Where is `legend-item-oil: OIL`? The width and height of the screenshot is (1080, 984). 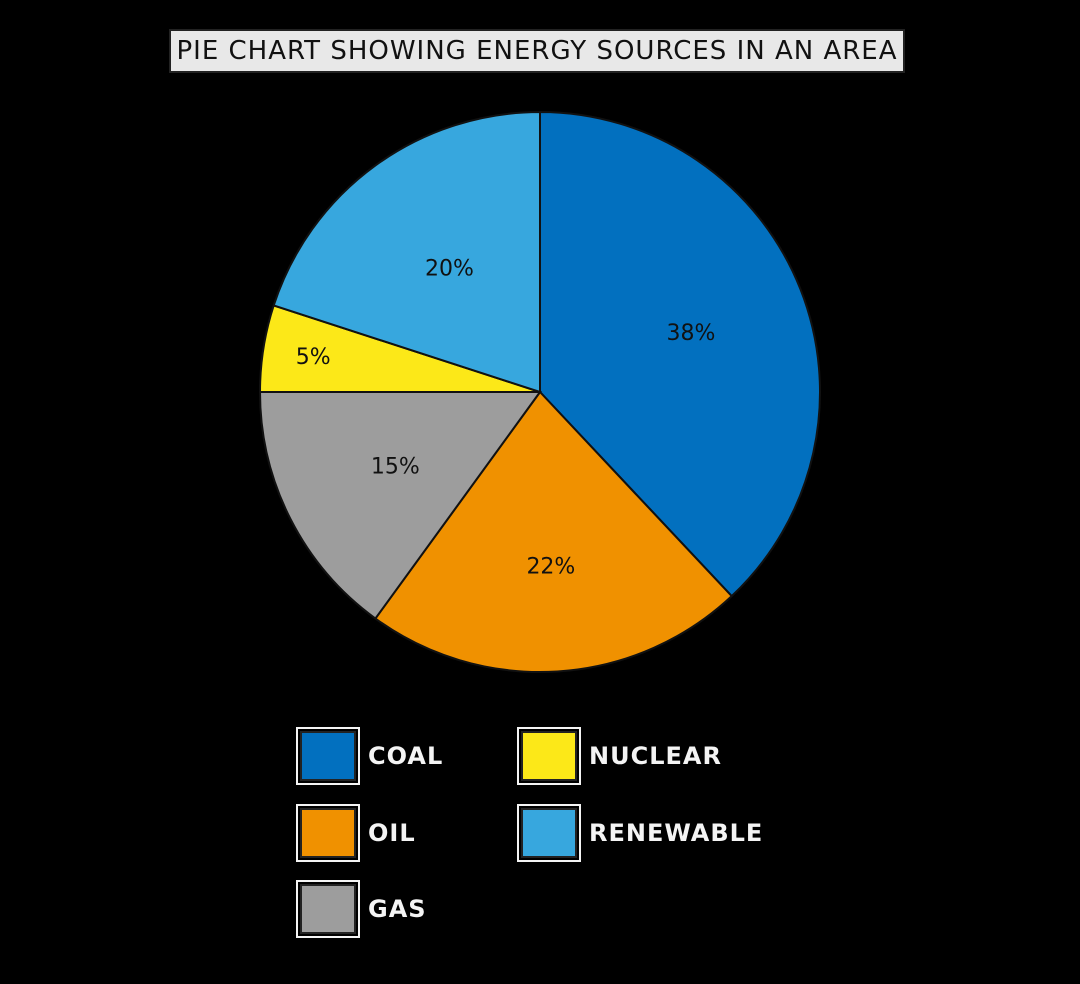 legend-item-oil: OIL is located at coordinates (356, 833).